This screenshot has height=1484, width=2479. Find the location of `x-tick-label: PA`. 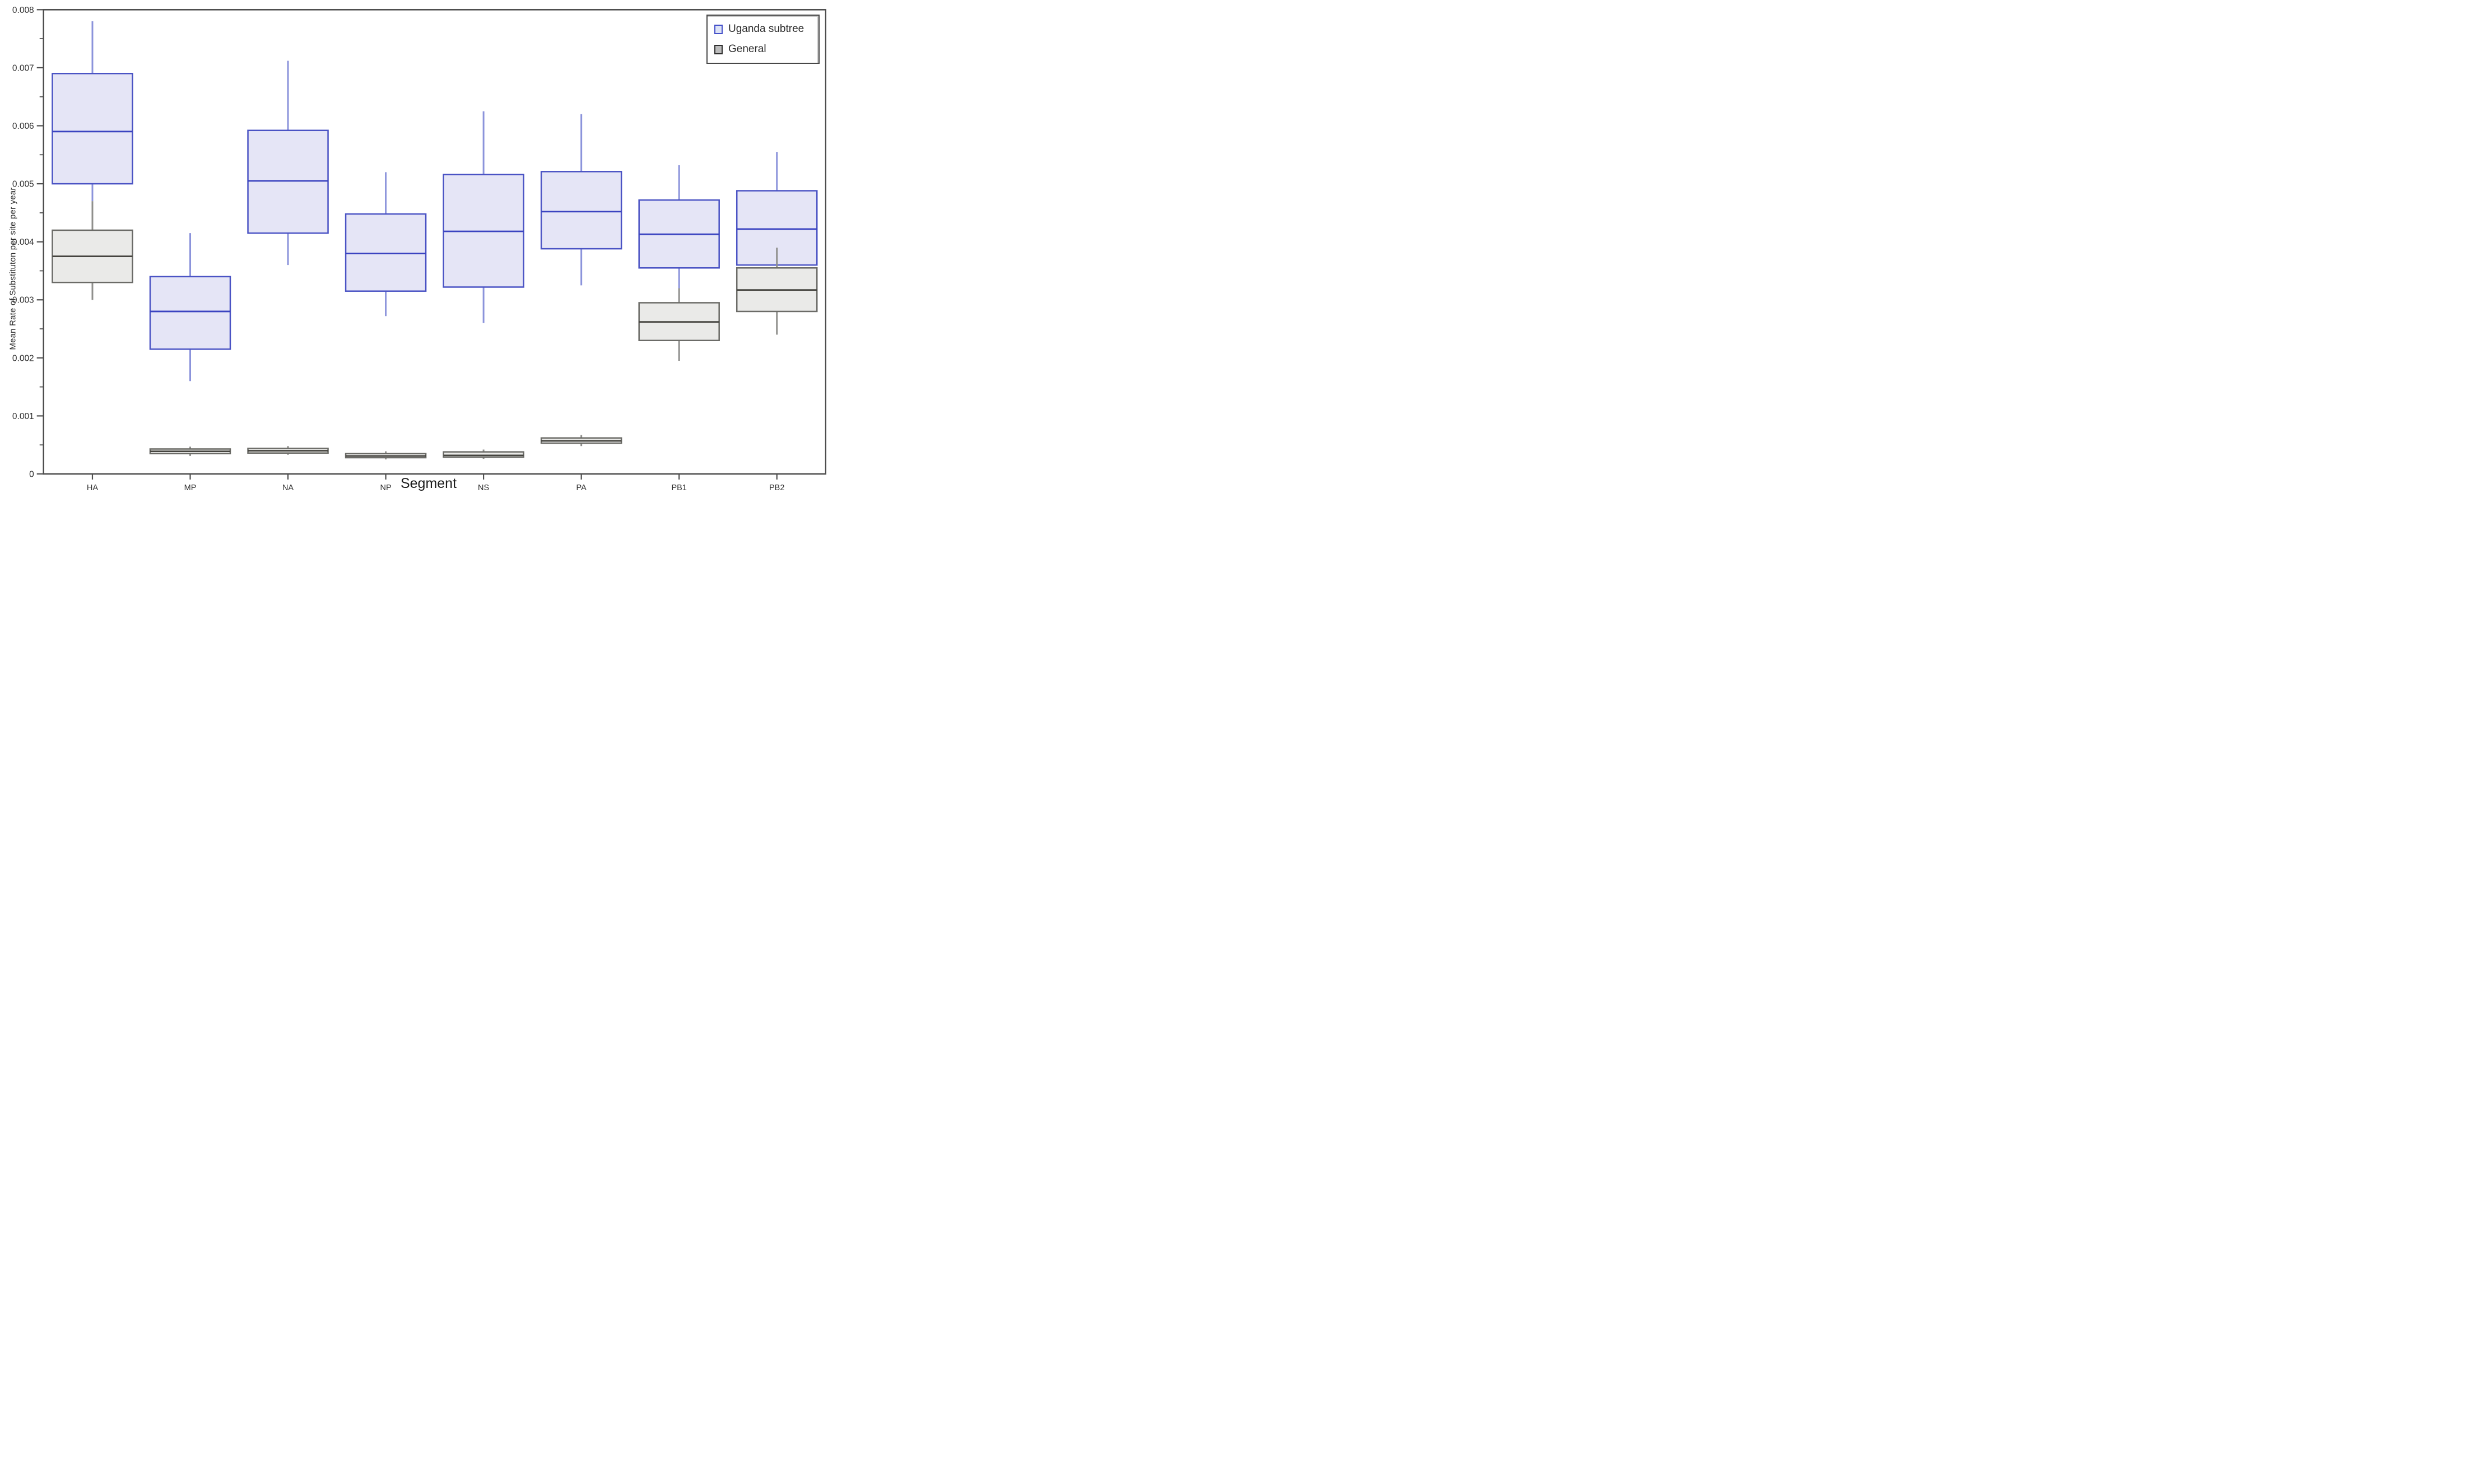

x-tick-label: PA is located at coordinates (581, 487).